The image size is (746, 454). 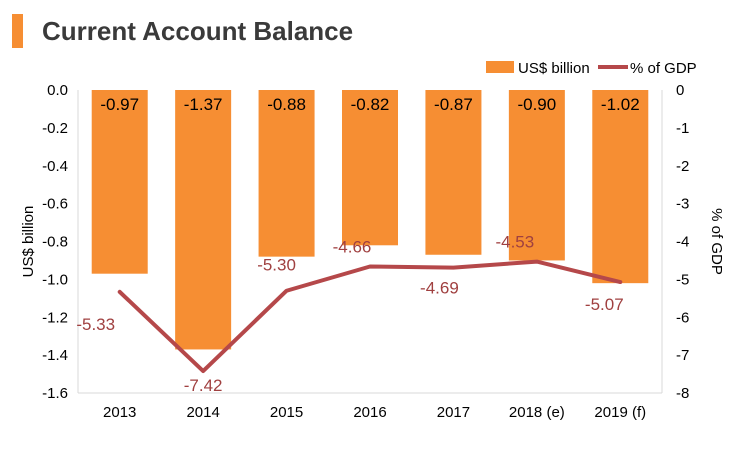 What do you see at coordinates (682, 317) in the screenshot?
I see `right-axis-tick-label: -6` at bounding box center [682, 317].